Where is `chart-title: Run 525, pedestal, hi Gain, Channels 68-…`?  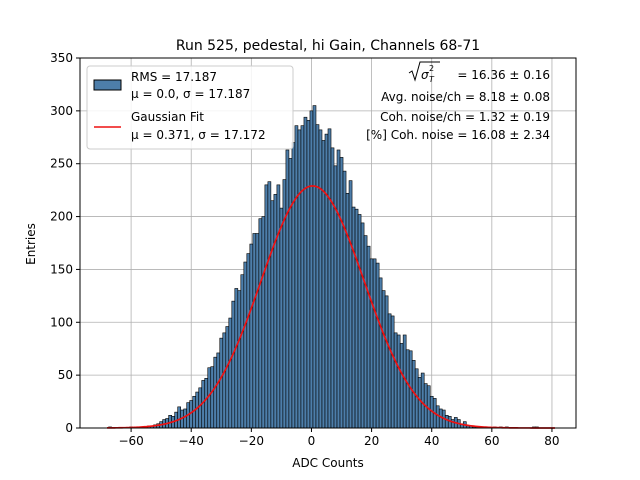 chart-title: Run 525, pedestal, hi Gain, Channels 68-… is located at coordinates (328, 46).